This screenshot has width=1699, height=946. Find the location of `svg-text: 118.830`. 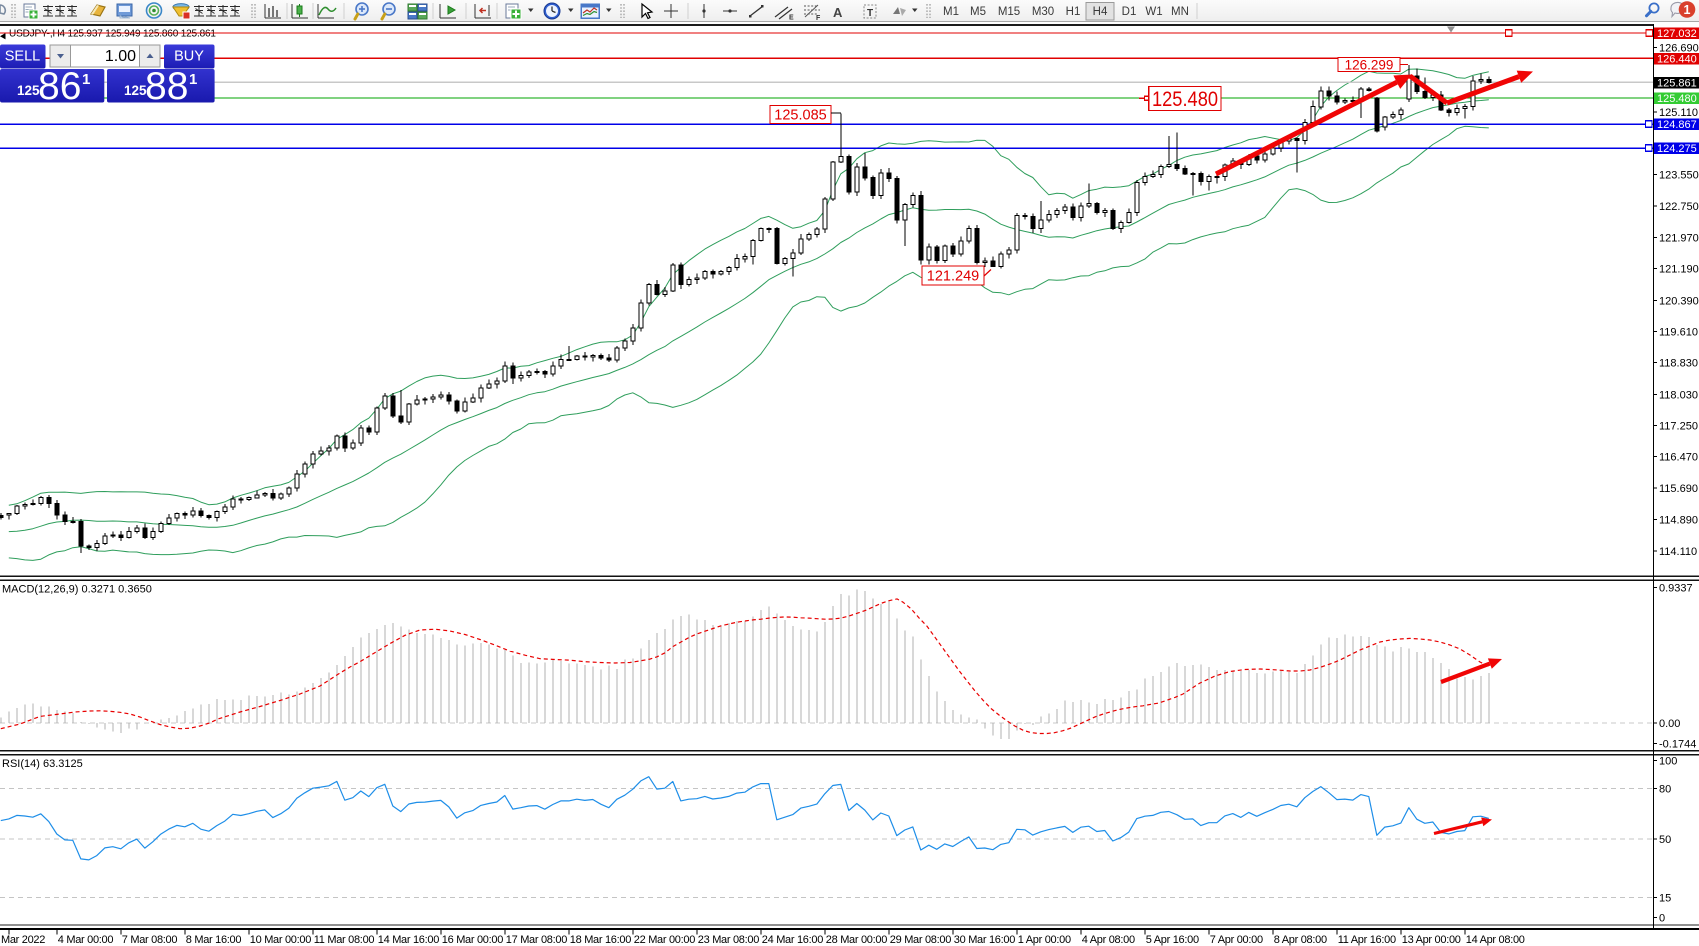

svg-text: 118.830 is located at coordinates (1678, 364).